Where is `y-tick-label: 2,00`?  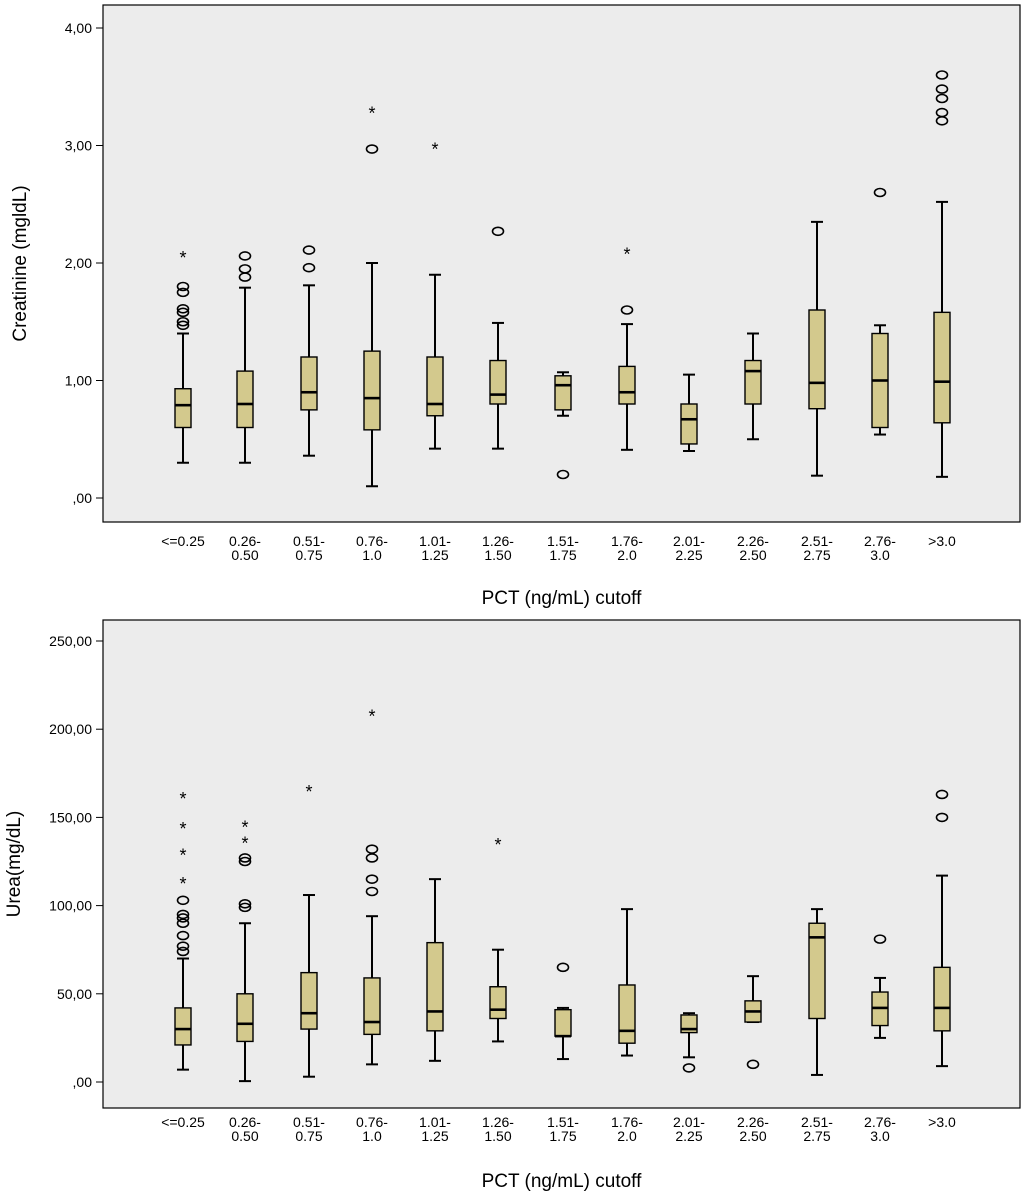 y-tick-label: 2,00 is located at coordinates (78, 263).